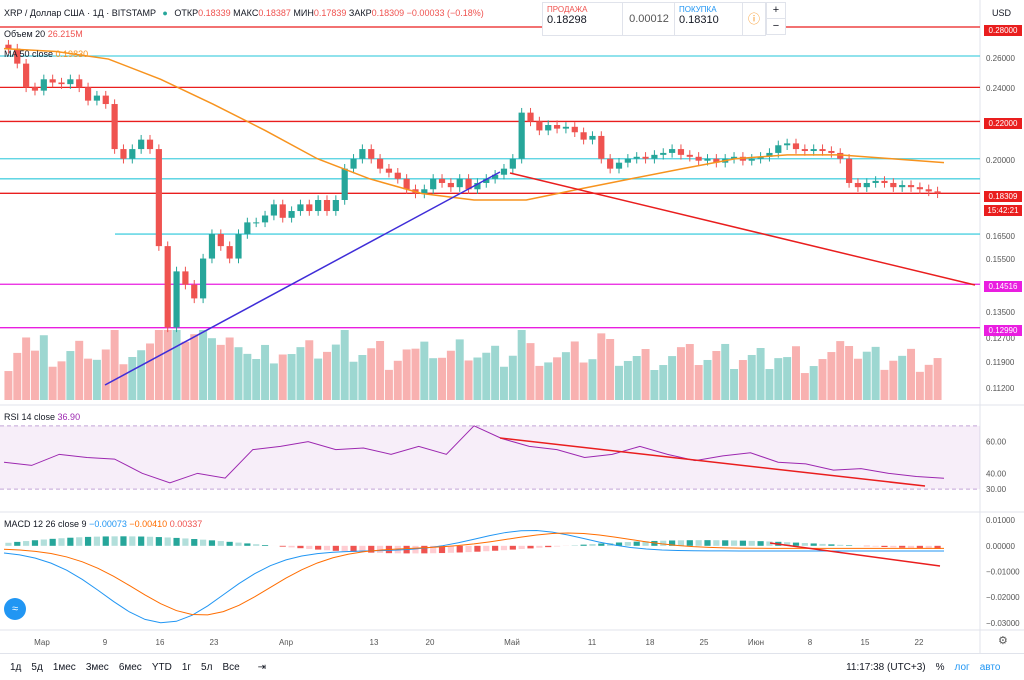 This screenshot has height=680, width=1024. What do you see at coordinates (97, 667) in the screenshot?
I see `range-3m: 3мес` at bounding box center [97, 667].